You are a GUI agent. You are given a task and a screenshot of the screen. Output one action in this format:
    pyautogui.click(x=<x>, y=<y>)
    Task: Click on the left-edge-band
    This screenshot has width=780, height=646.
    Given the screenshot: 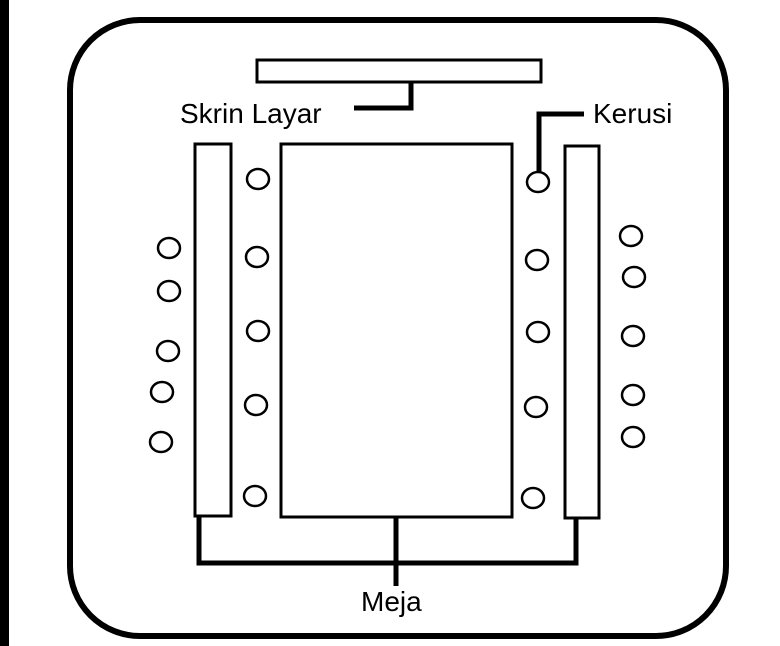 What is the action you would take?
    pyautogui.click(x=4, y=323)
    